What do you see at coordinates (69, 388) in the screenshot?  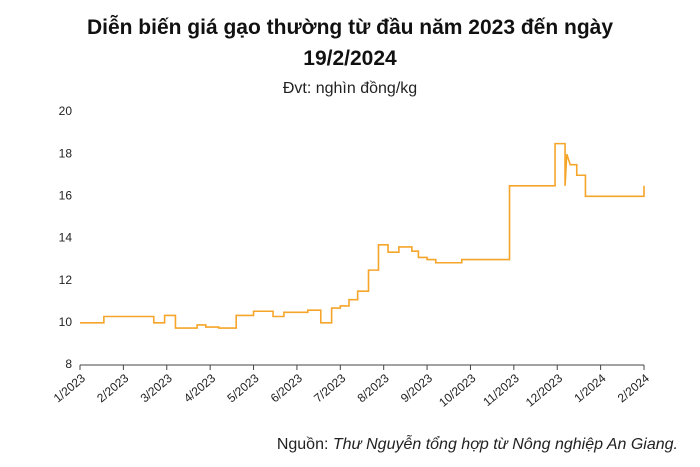 I see `x-tick-label: 1/2023` at bounding box center [69, 388].